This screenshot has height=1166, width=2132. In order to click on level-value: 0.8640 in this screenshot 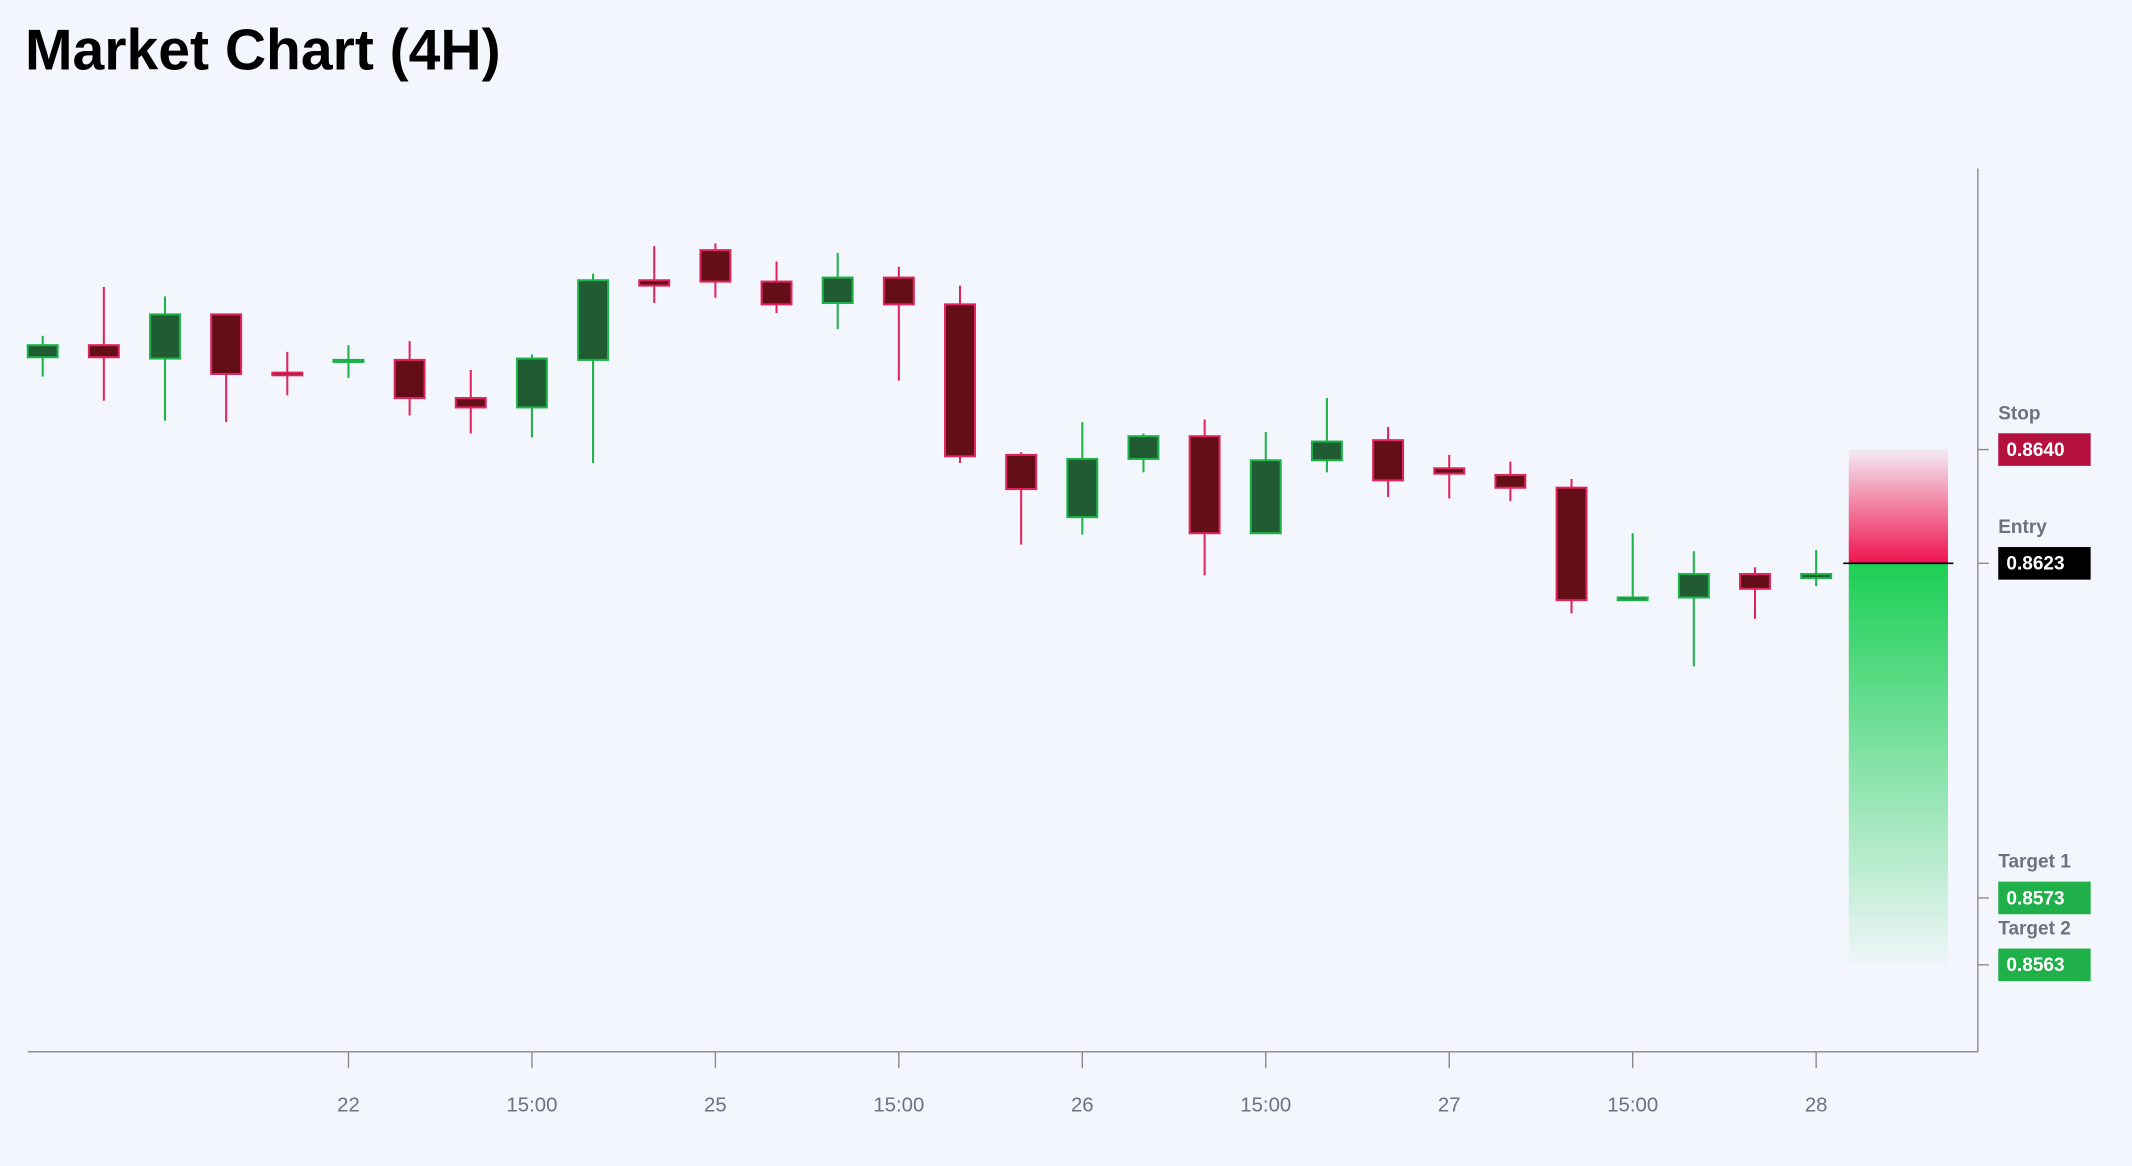, I will do `click(2035, 450)`.